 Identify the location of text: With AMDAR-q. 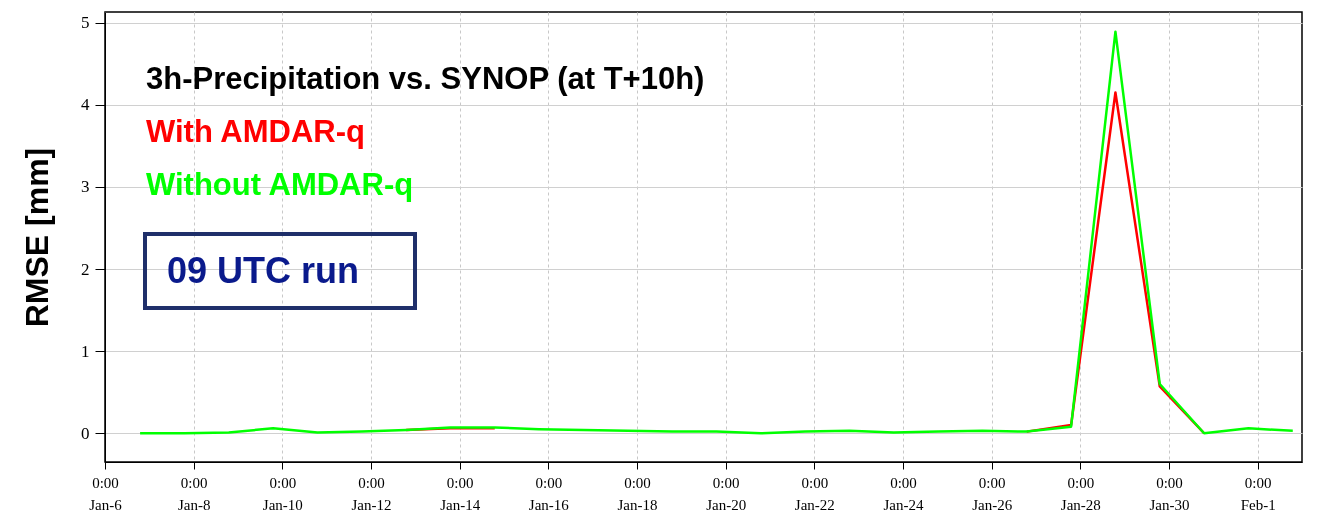
(256, 132).